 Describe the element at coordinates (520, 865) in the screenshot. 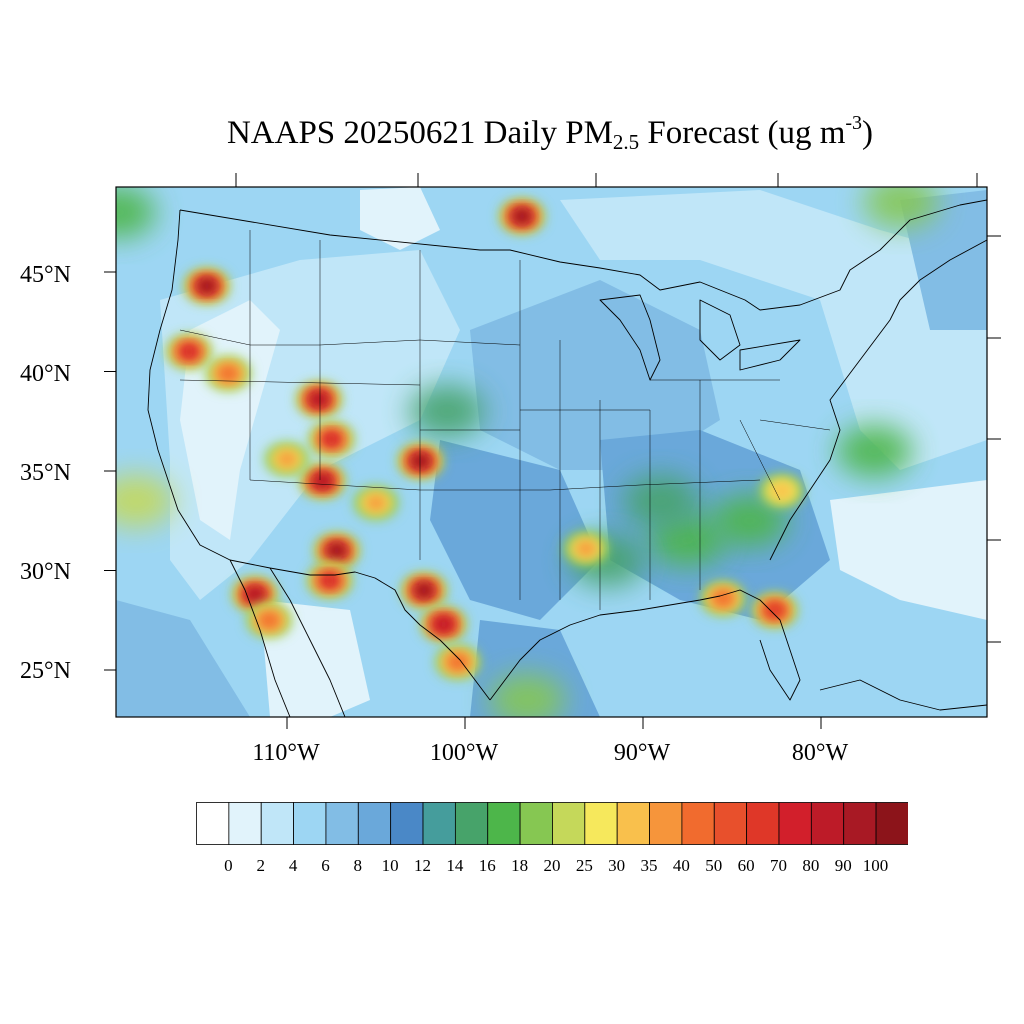

I see `colorbar-tick-label: 18` at that location.